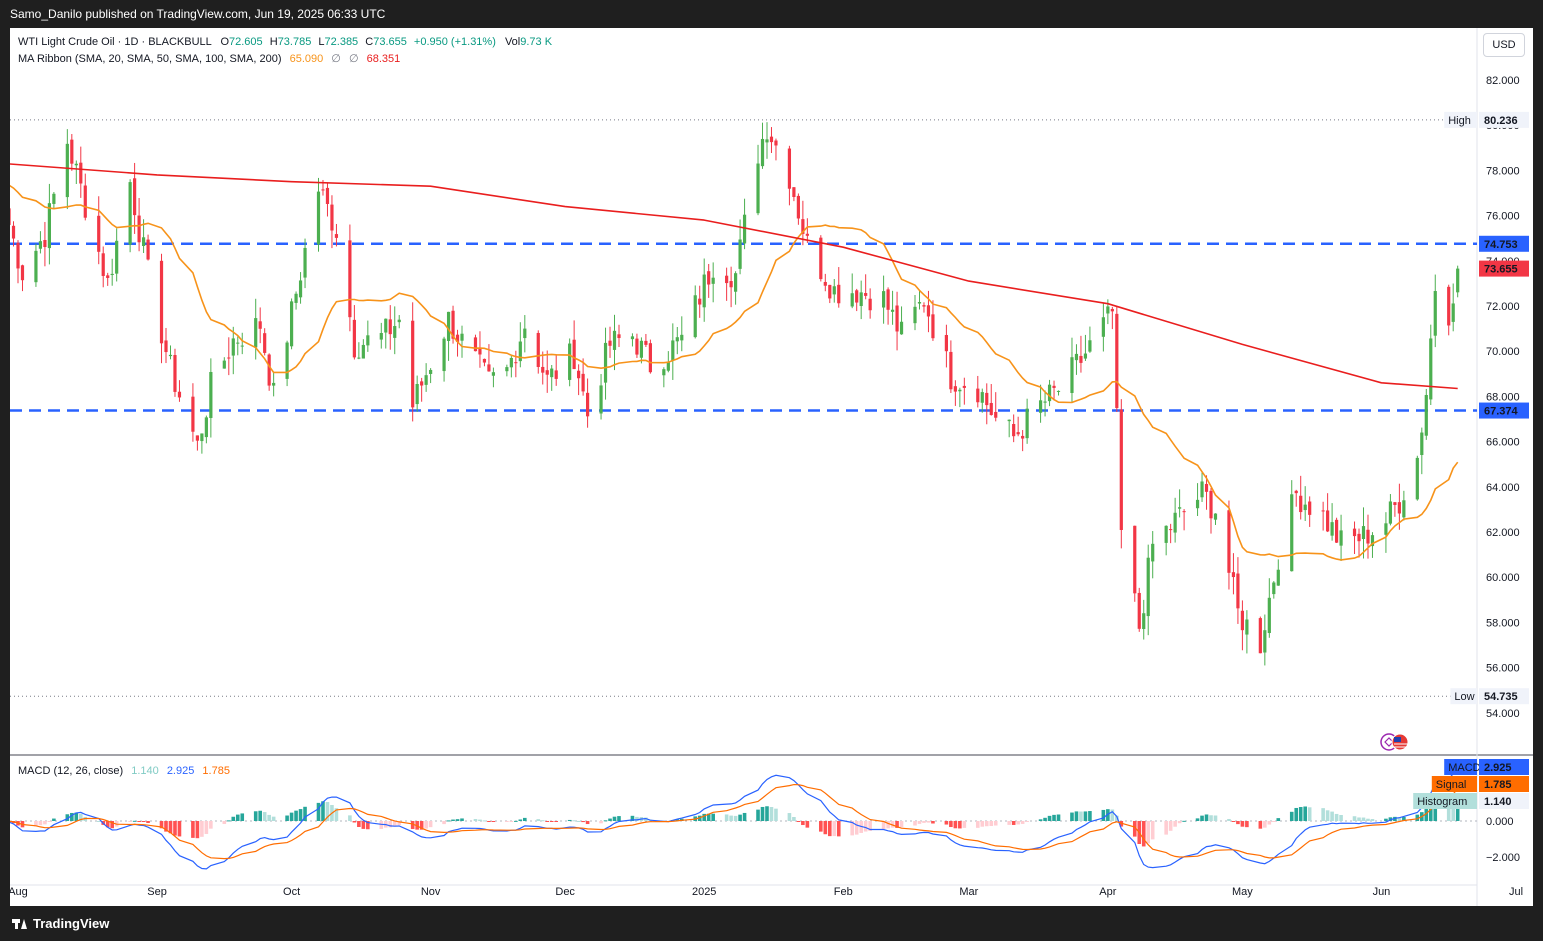 Image resolution: width=1543 pixels, height=941 pixels. I want to click on us-flag-event-icon, so click(1395, 742).